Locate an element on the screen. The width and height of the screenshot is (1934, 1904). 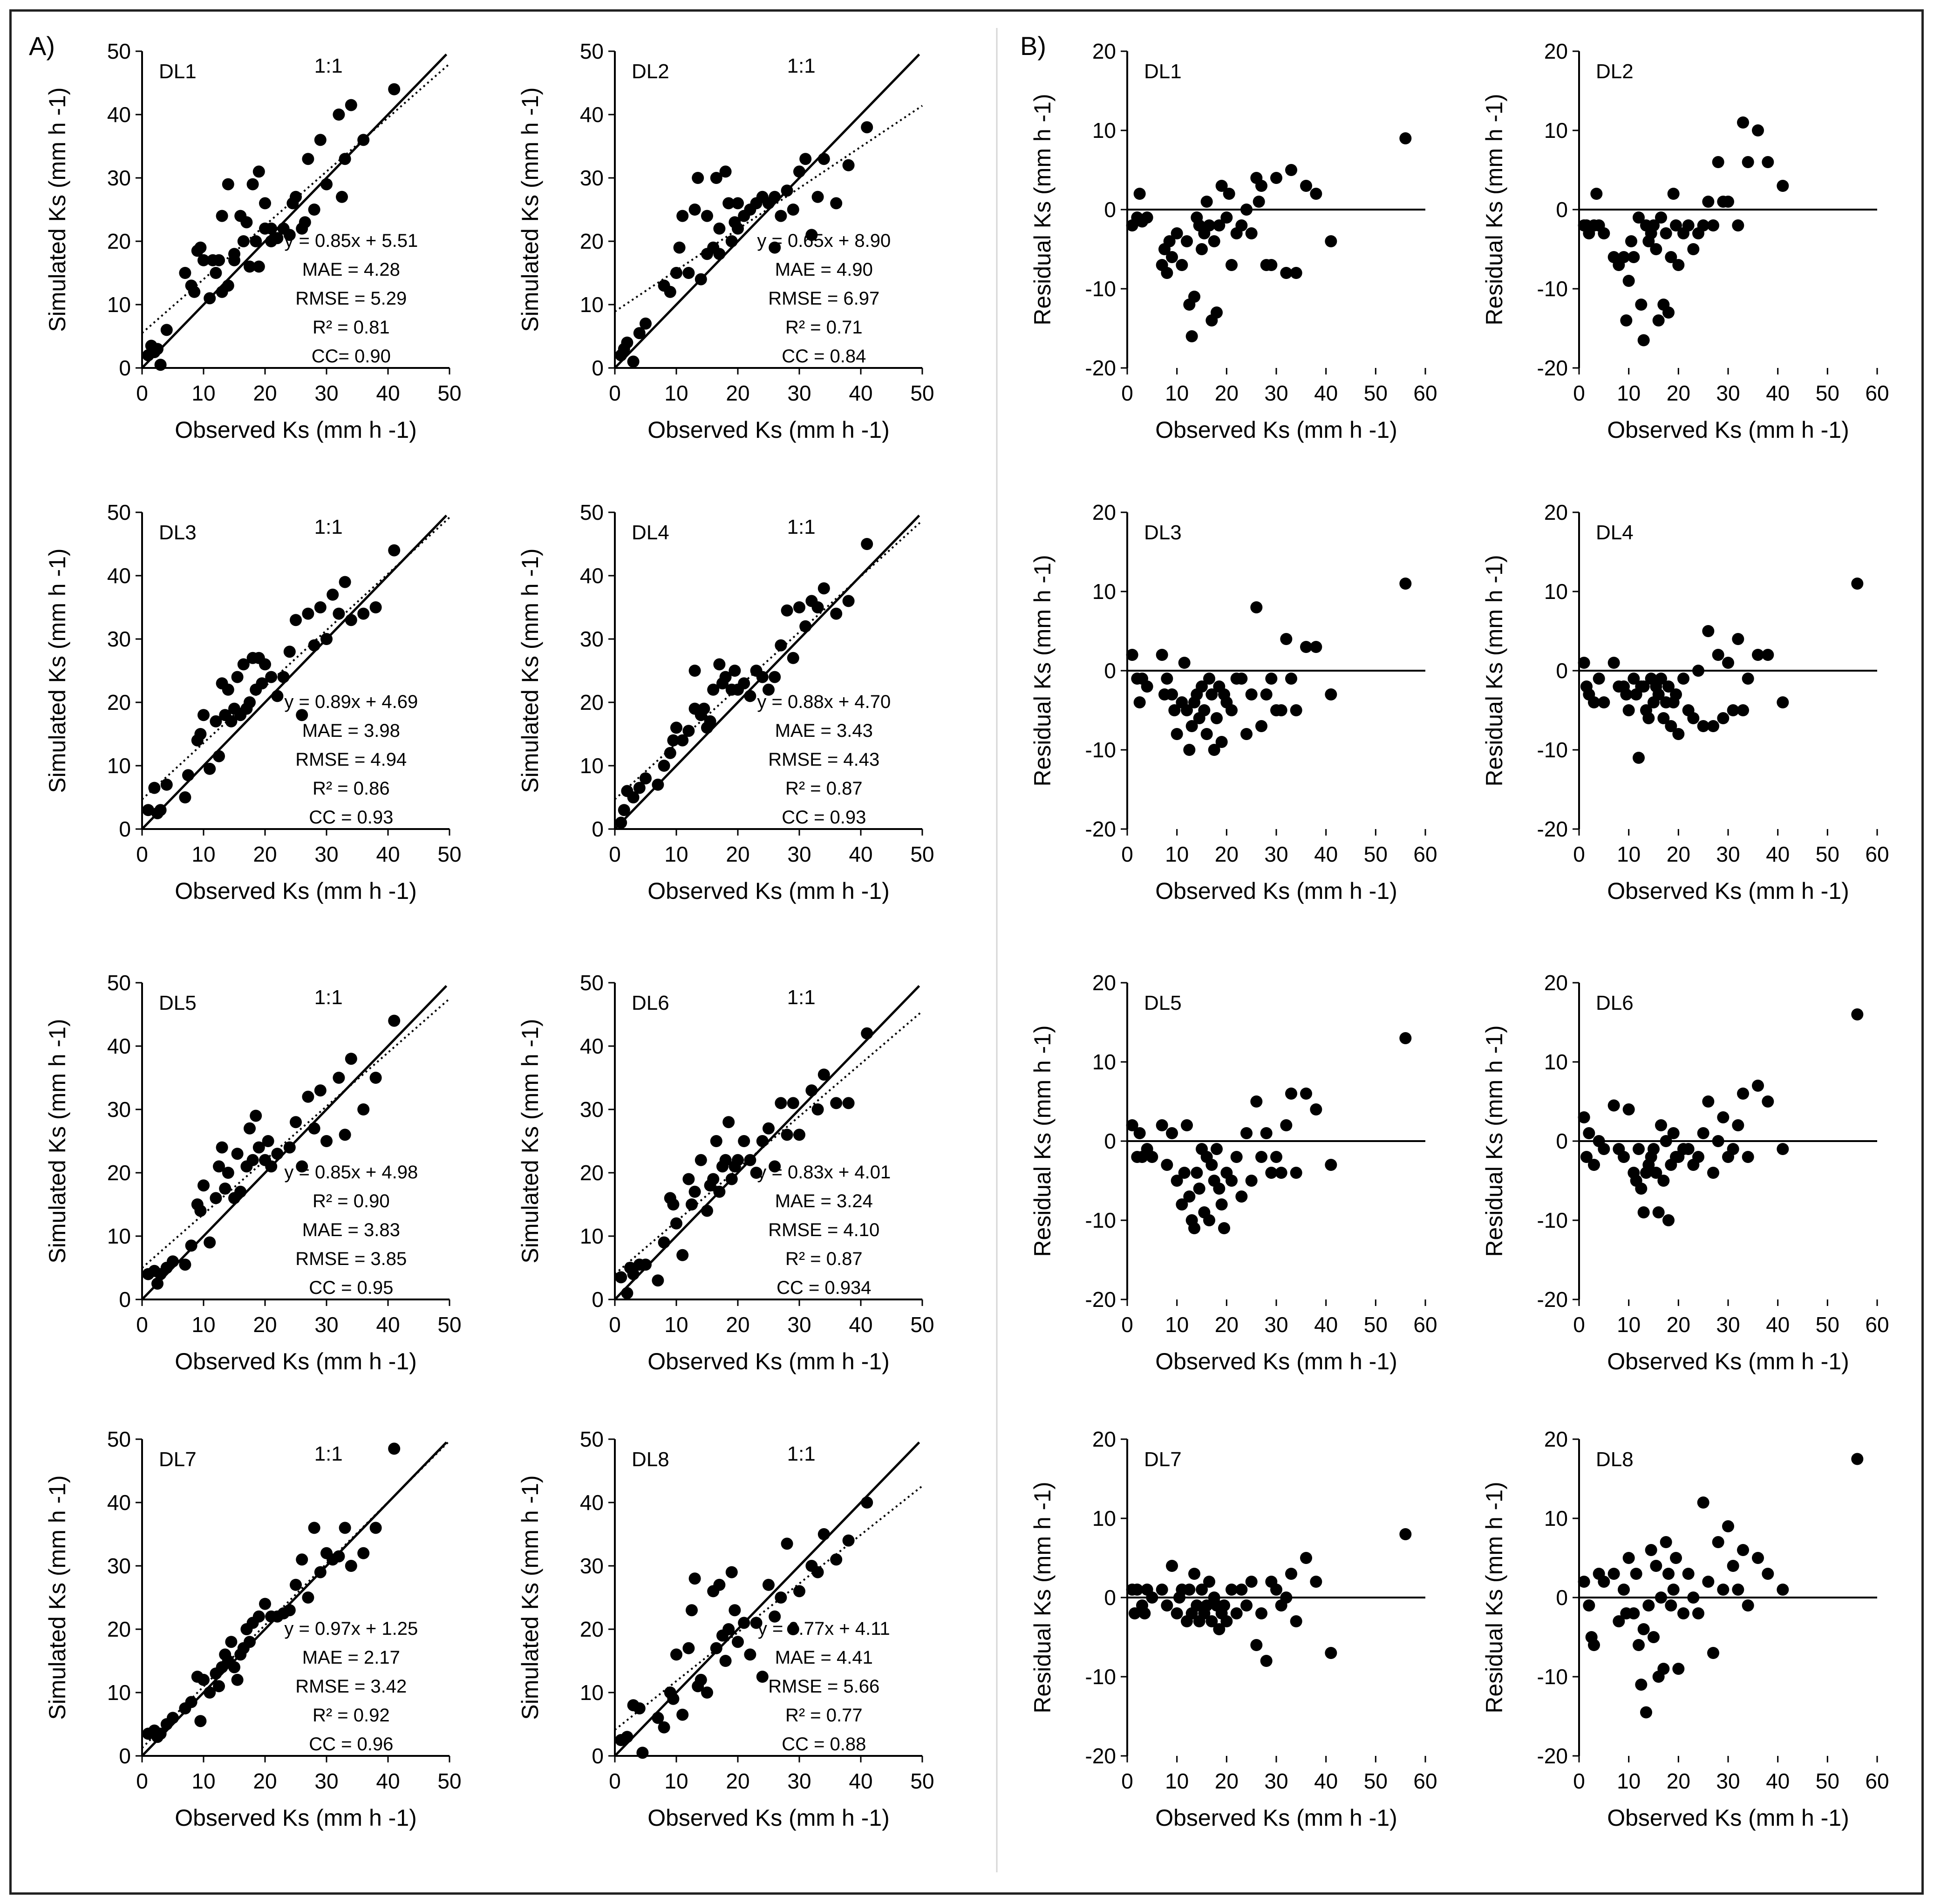
y-tick-label: 30 is located at coordinates (592, 178).